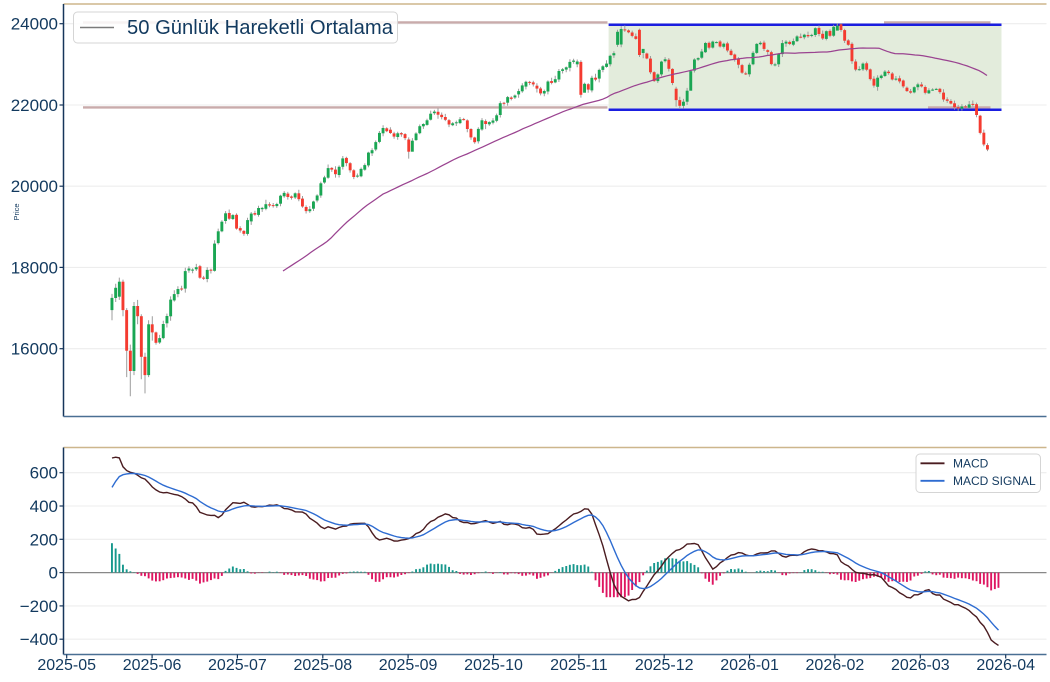  Describe the element at coordinates (44, 506) in the screenshot. I see `svg-text: 400` at that location.